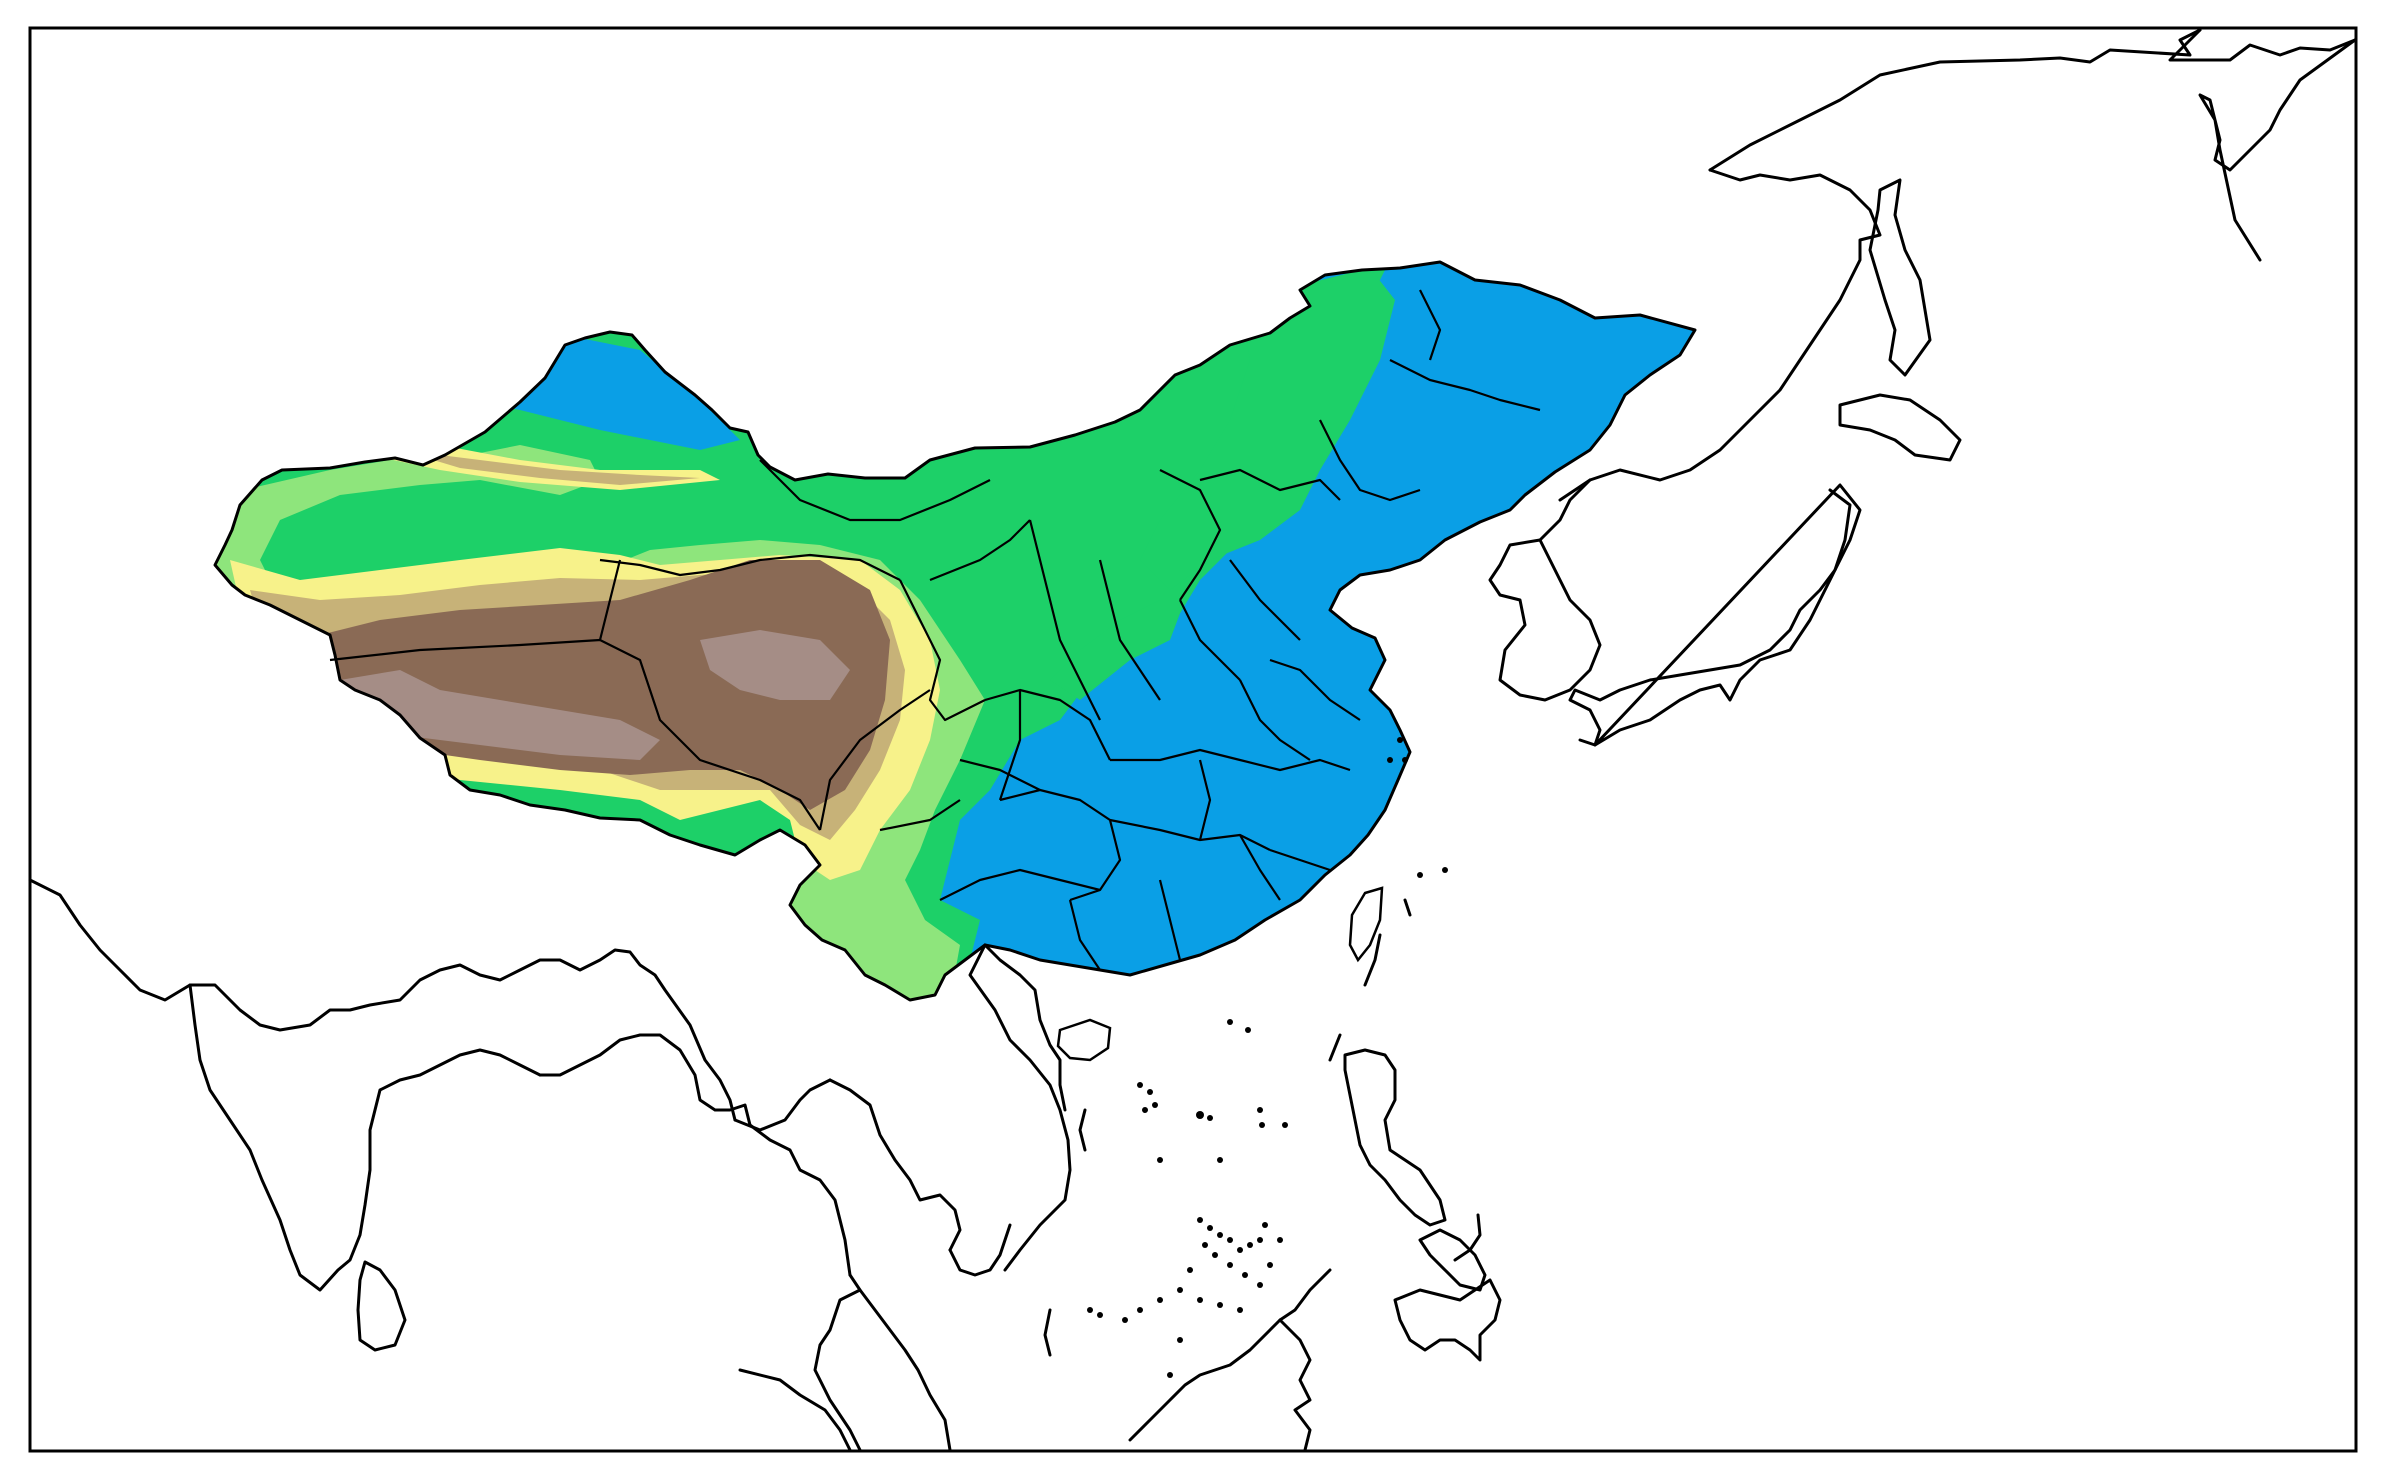 The height and width of the screenshot is (1481, 2385). I want to click on tianshan-tan-streak, so click(550, 467).